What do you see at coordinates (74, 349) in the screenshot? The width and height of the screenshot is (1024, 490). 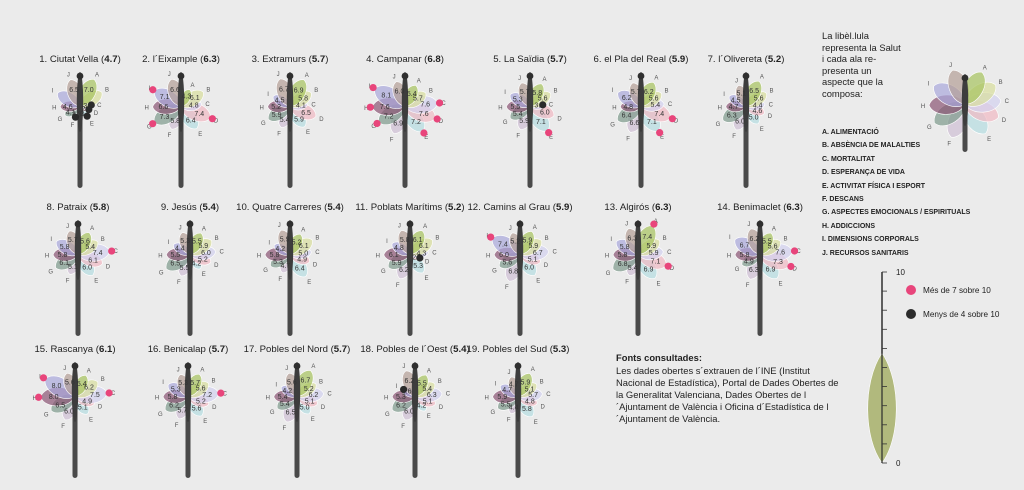 I see `district-title: 15. Rascanya (6.1)` at bounding box center [74, 349].